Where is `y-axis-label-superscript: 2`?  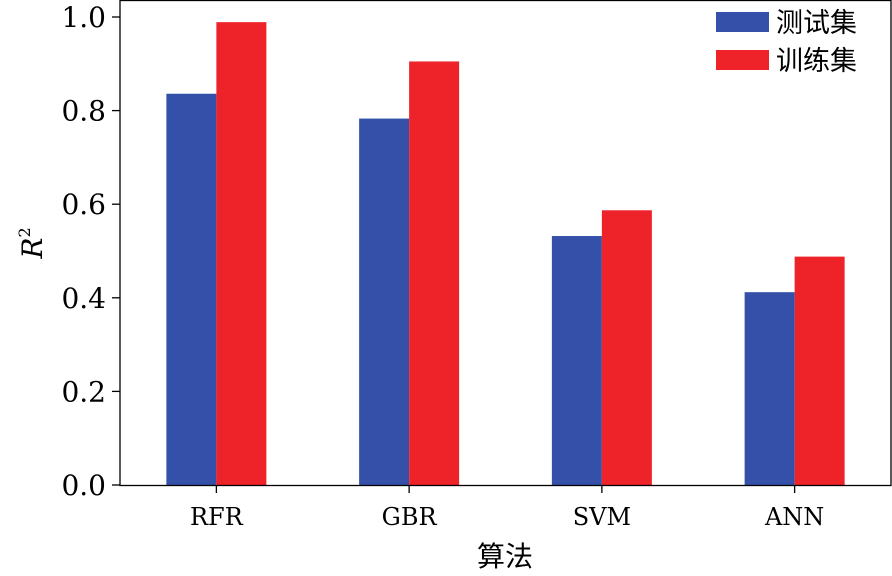 y-axis-label-superscript: 2 is located at coordinates (24, 232).